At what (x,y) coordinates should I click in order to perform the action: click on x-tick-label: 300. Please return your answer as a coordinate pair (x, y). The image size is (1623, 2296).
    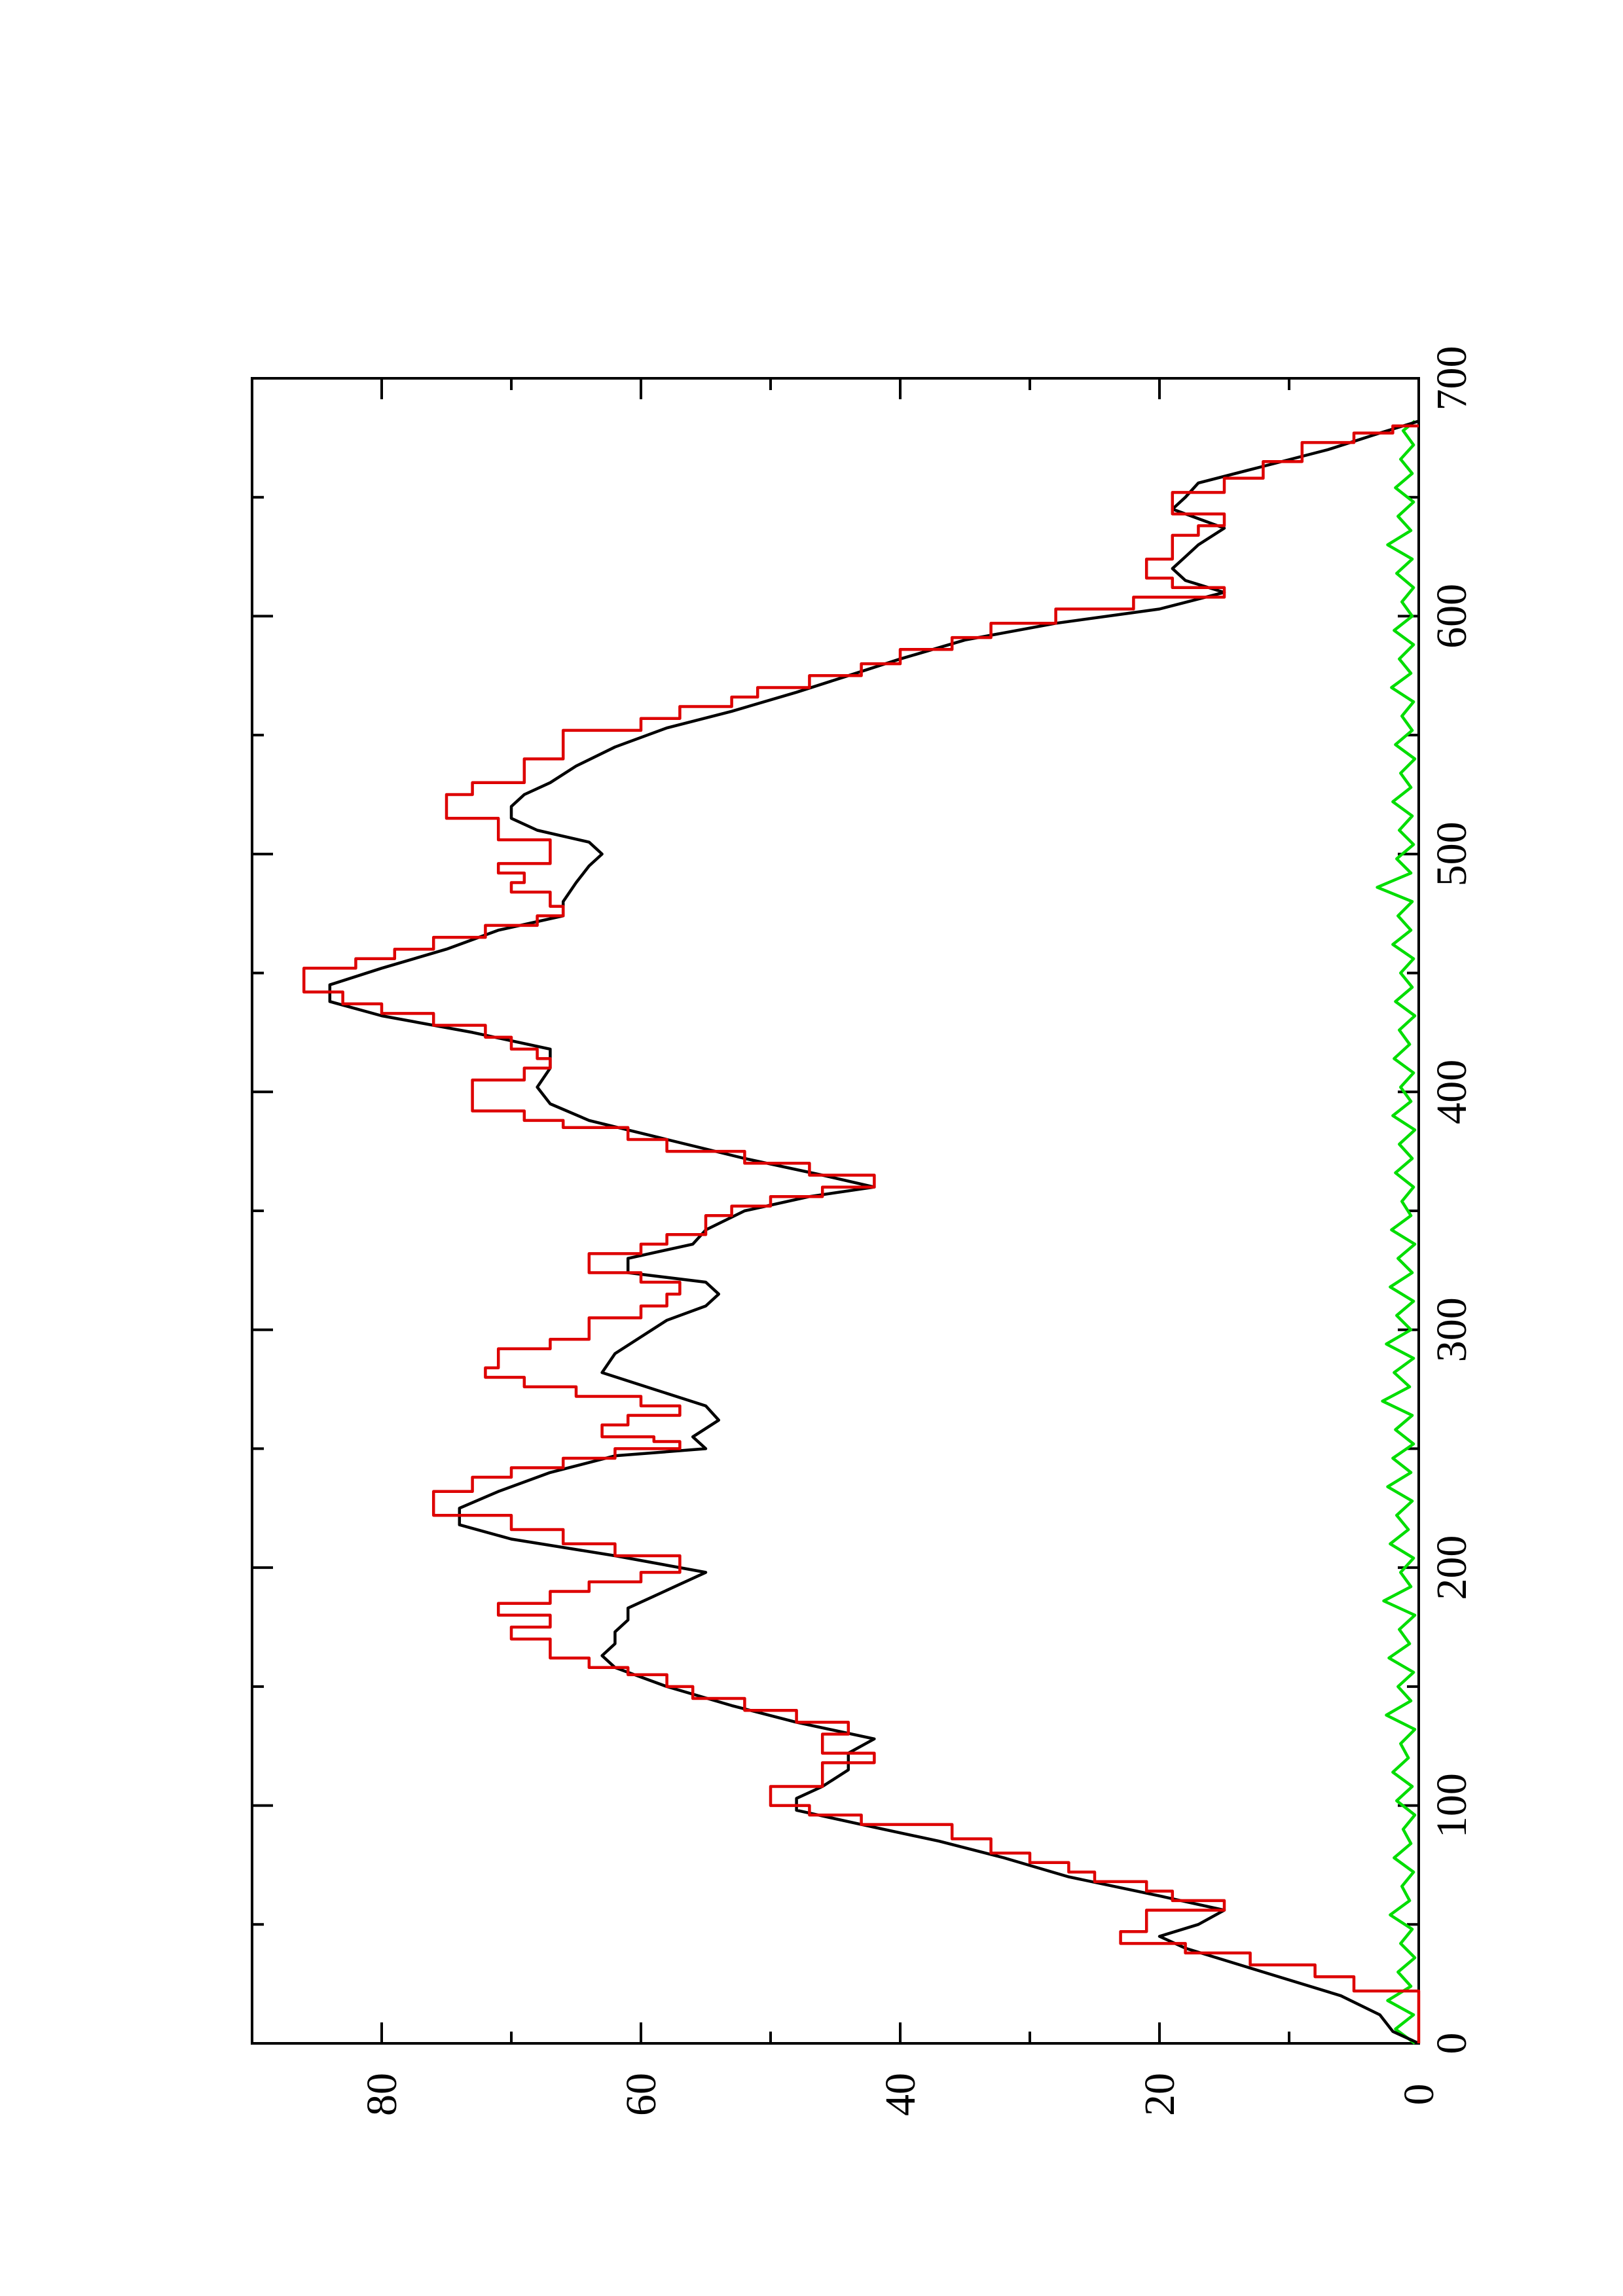
    Looking at the image, I should click on (1452, 1329).